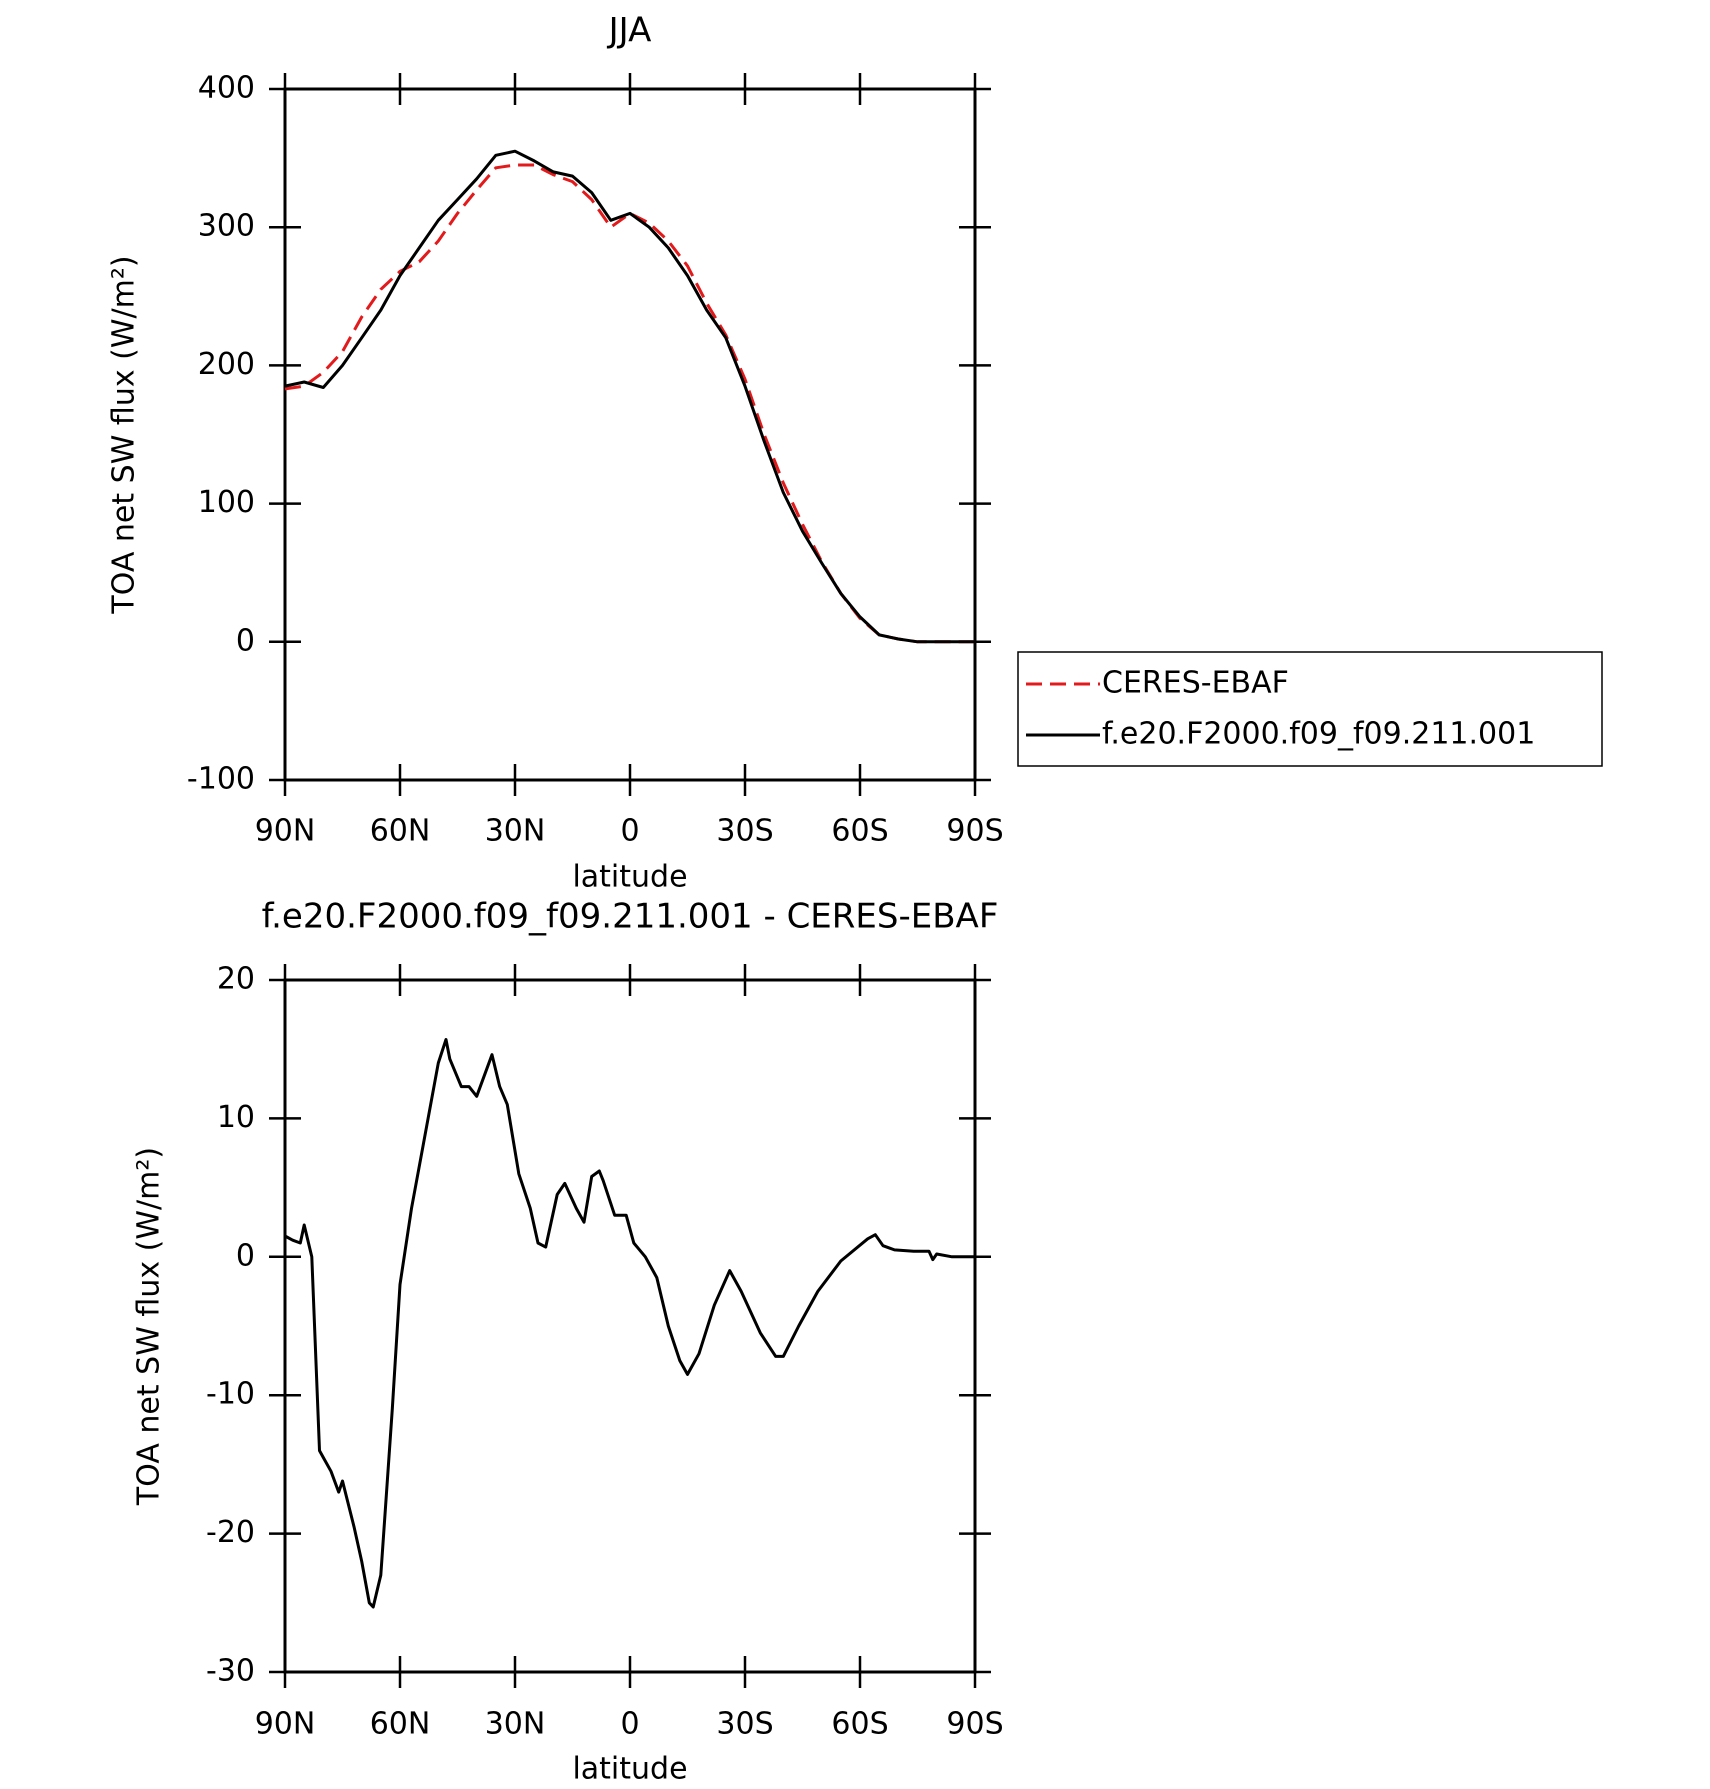  I want to click on chart-title: JJA, so click(629, 31).